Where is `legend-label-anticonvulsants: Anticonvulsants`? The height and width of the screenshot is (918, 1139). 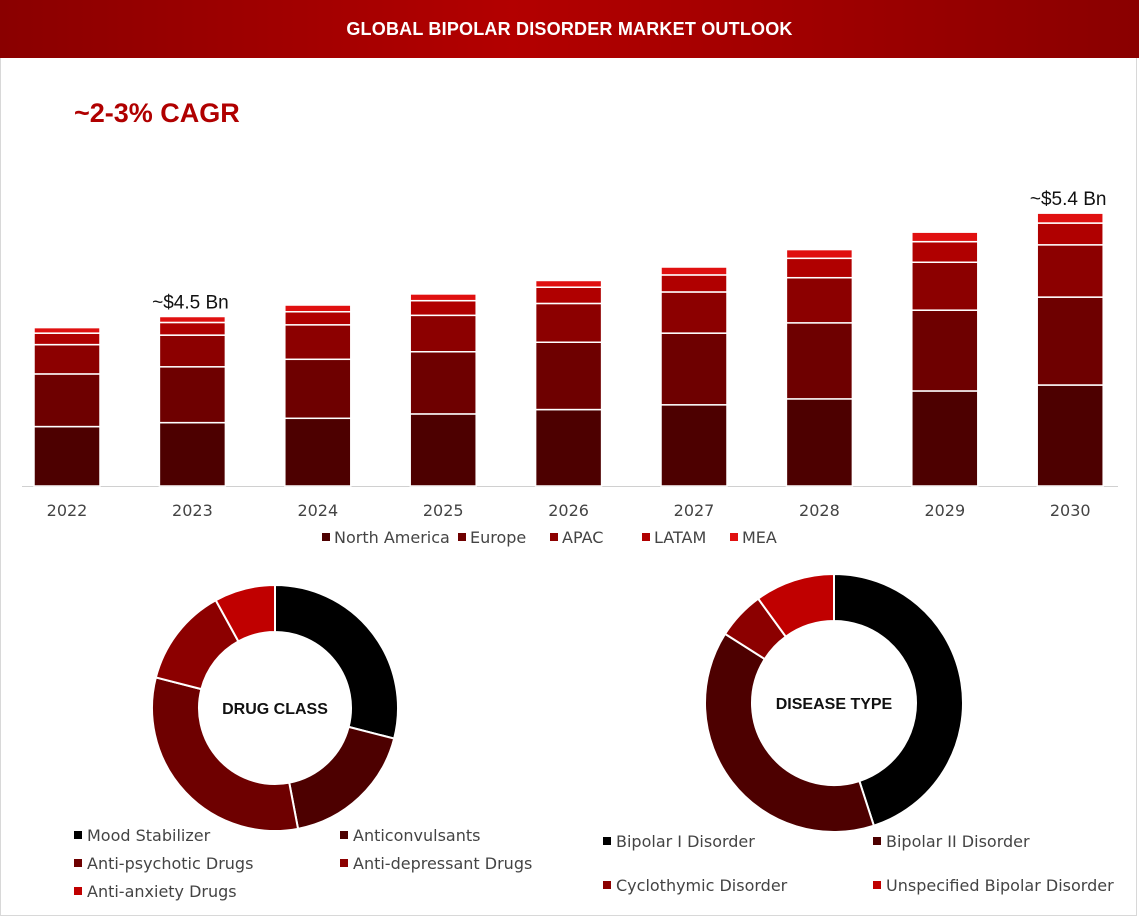 legend-label-anticonvulsants: Anticonvulsants is located at coordinates (416, 835).